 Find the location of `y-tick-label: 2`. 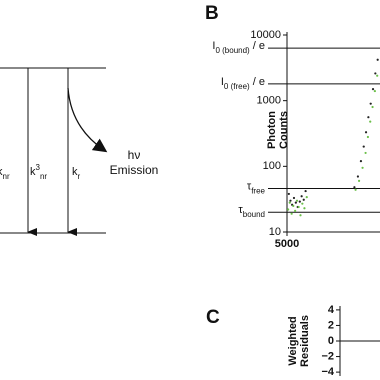

y-tick-label: 2 is located at coordinates (331, 325).